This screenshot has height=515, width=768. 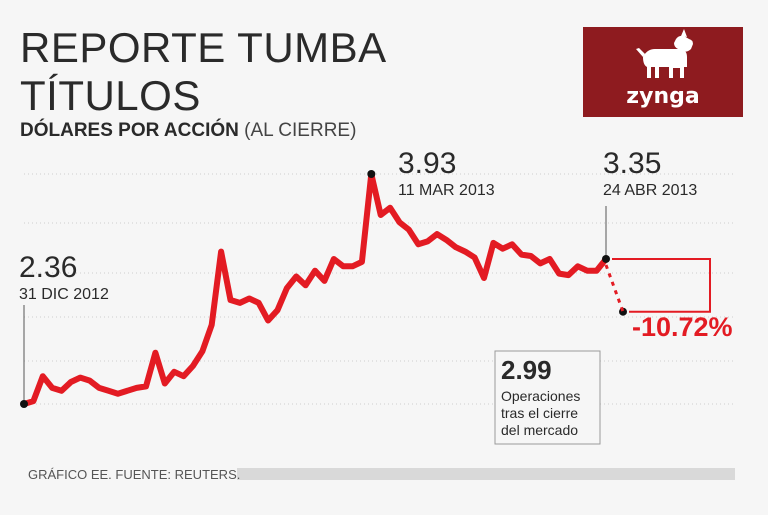 I want to click on label-end-value: 3.35, so click(x=632, y=163).